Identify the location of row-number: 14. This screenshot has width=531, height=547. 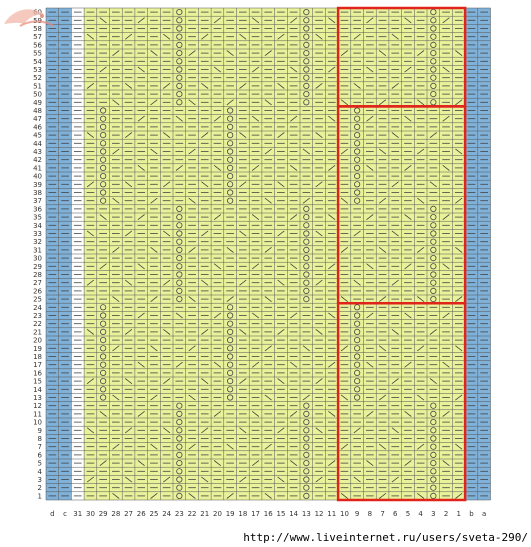
(37, 390).